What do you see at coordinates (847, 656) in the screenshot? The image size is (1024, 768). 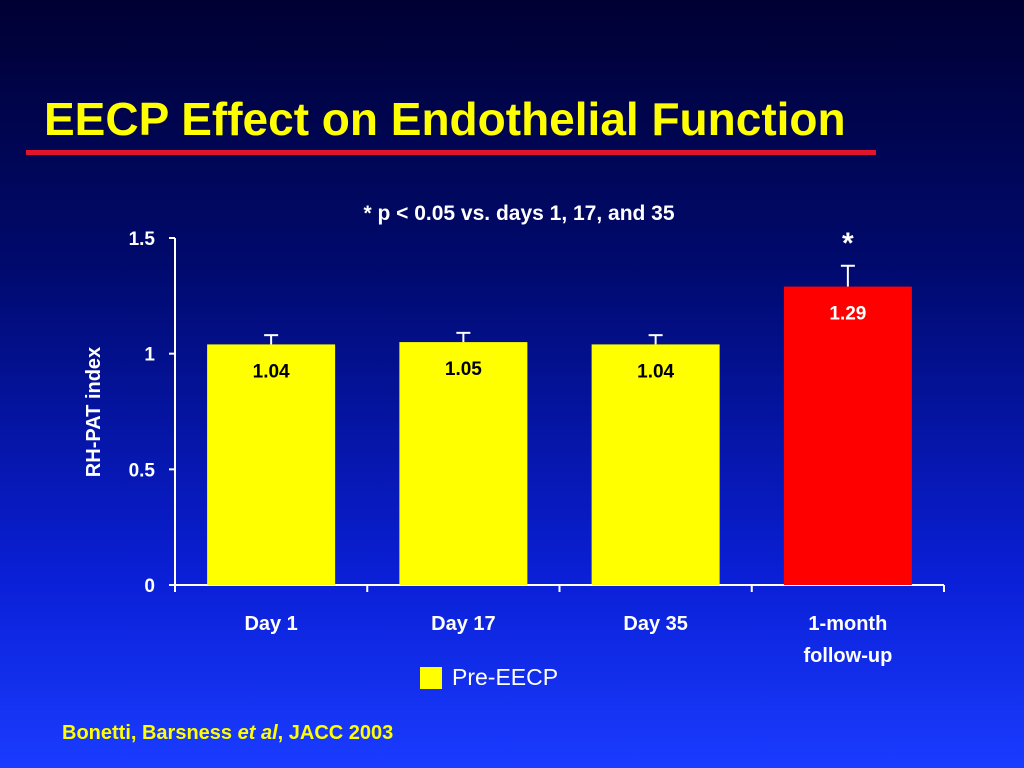 I see `x-category-label: follow-up` at bounding box center [847, 656].